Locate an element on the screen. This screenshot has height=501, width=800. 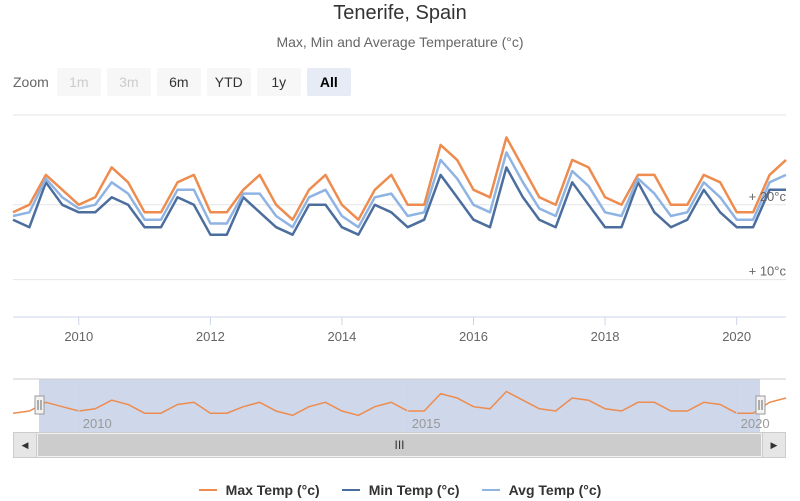
legend-item-max: Max Temp (°c) is located at coordinates (259, 490).